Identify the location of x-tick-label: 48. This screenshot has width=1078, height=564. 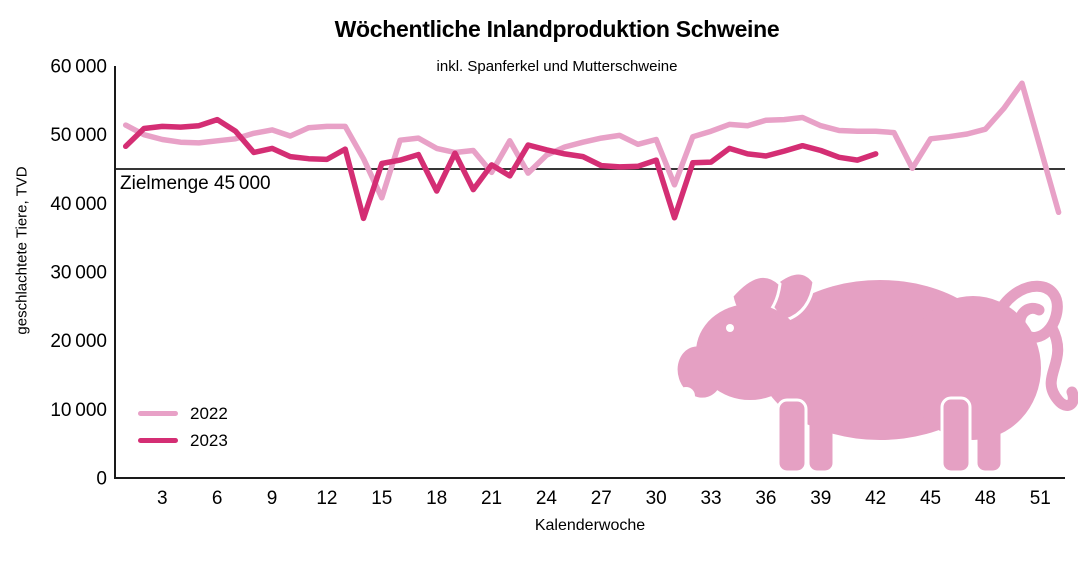
(985, 498).